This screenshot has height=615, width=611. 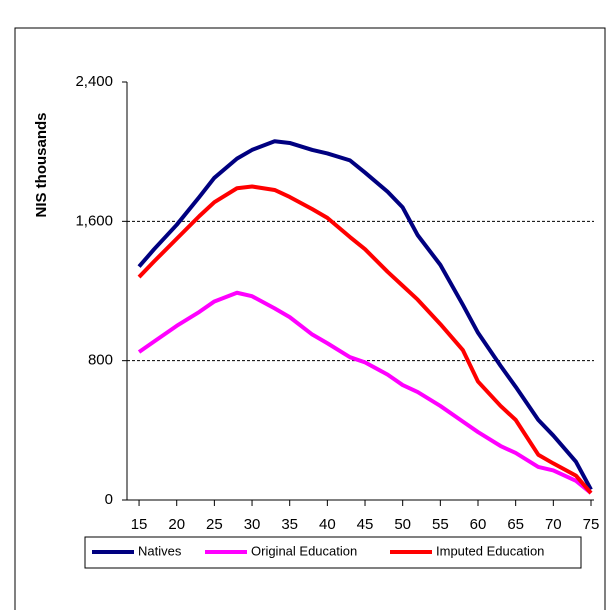 What do you see at coordinates (365, 524) in the screenshot?
I see `x-tick-label: 45` at bounding box center [365, 524].